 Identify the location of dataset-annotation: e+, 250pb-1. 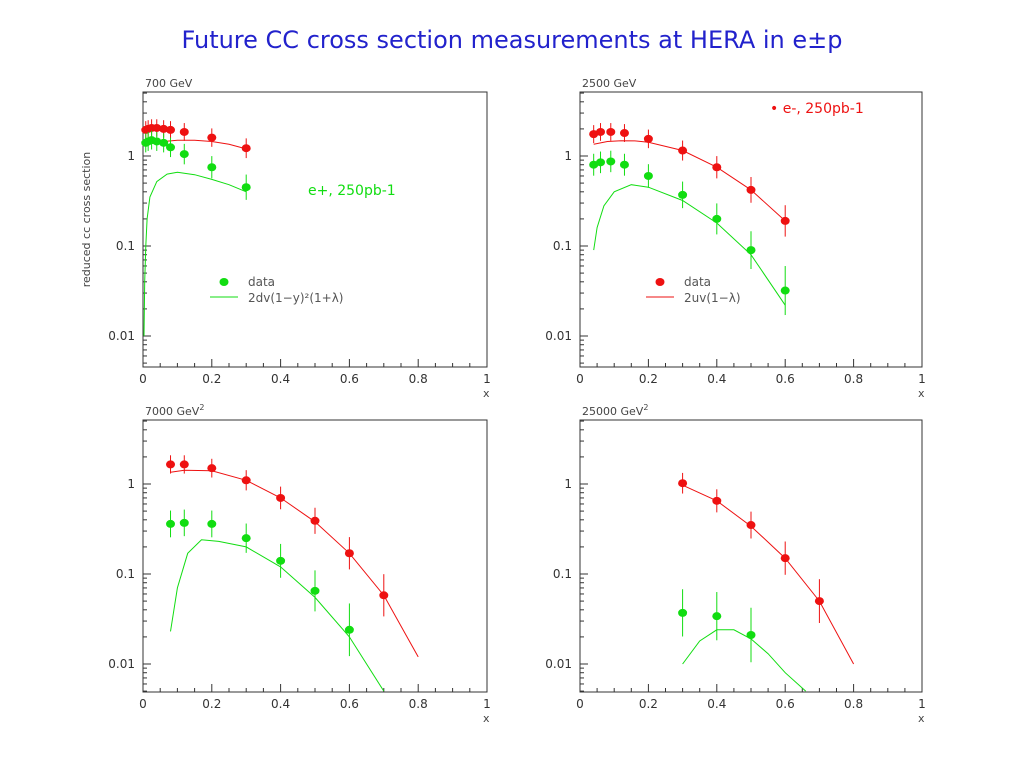
(352, 191).